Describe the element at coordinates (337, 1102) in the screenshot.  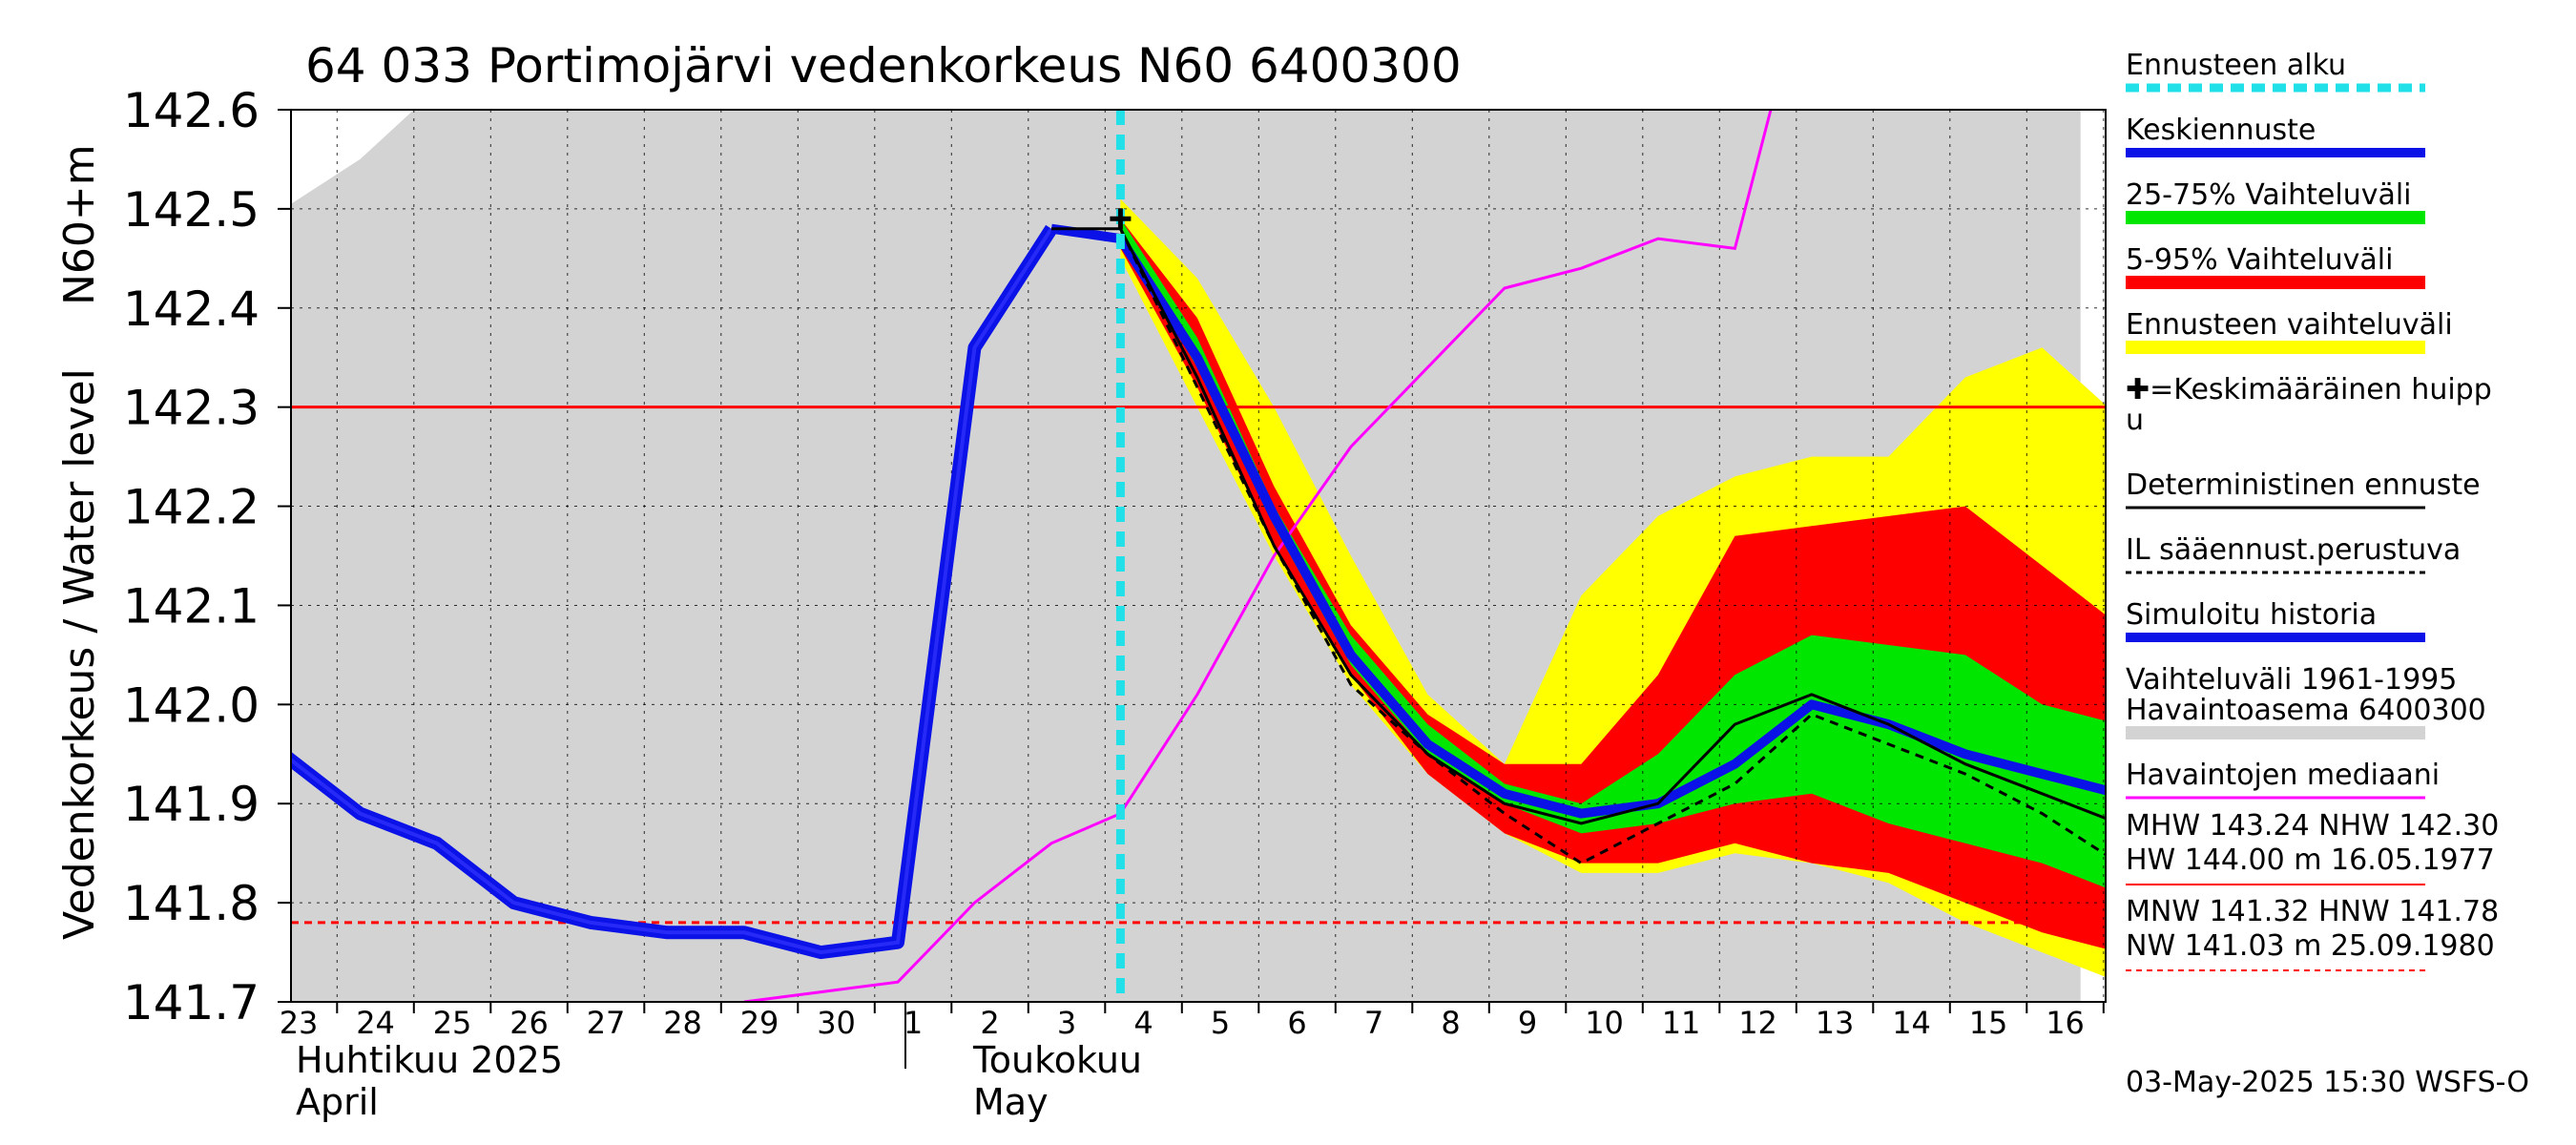
I see `month-label-april-en: April` at that location.